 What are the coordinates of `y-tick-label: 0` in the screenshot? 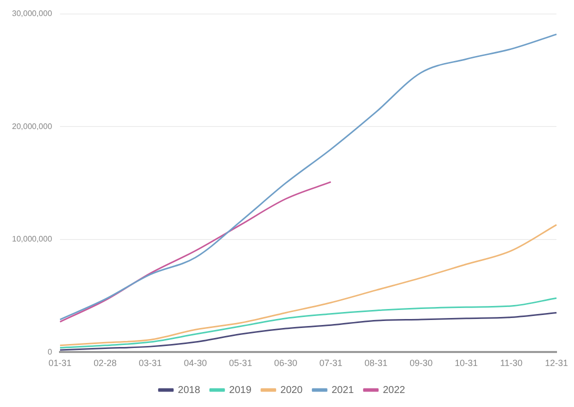 It's located at (50, 351).